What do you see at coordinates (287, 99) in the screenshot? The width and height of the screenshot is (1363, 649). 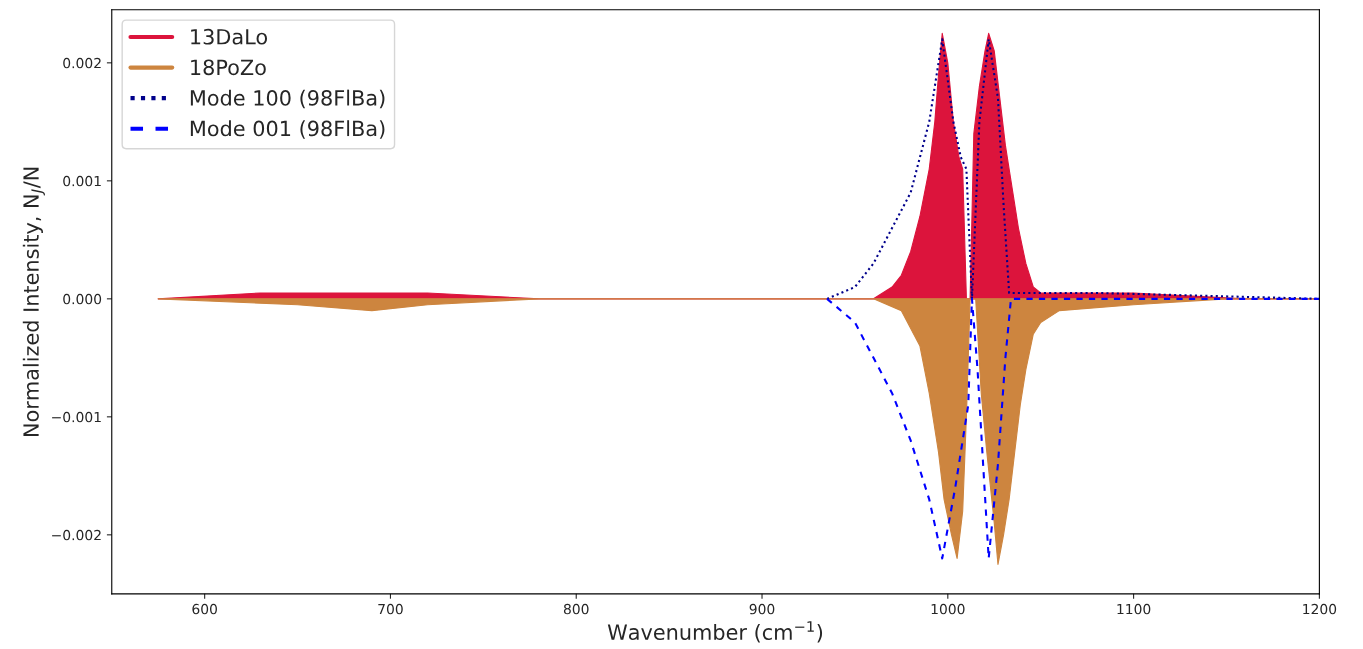 I see `legend-label: Mode 100 (98FlBa)` at bounding box center [287, 99].